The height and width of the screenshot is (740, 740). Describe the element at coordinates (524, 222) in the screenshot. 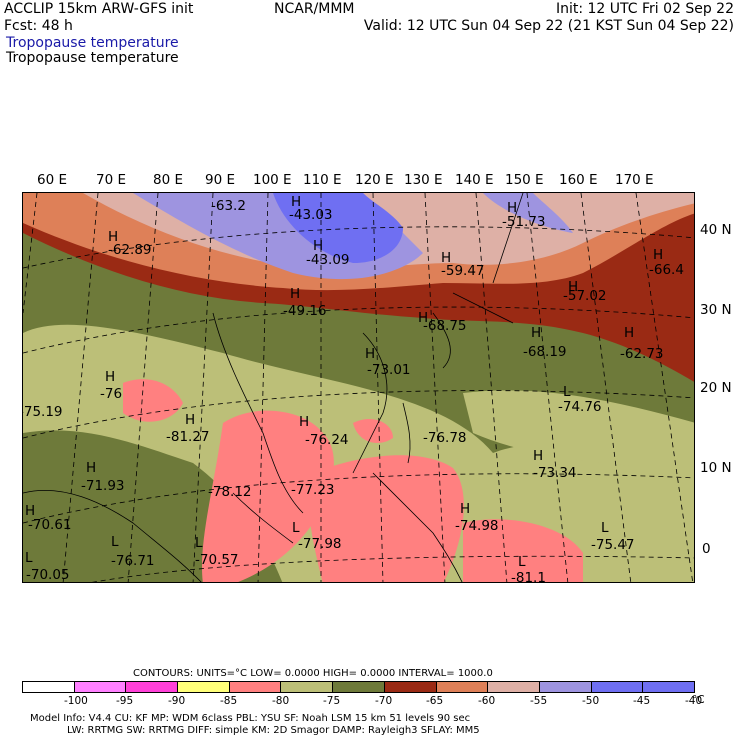

I see `value-label: -51.73` at that location.